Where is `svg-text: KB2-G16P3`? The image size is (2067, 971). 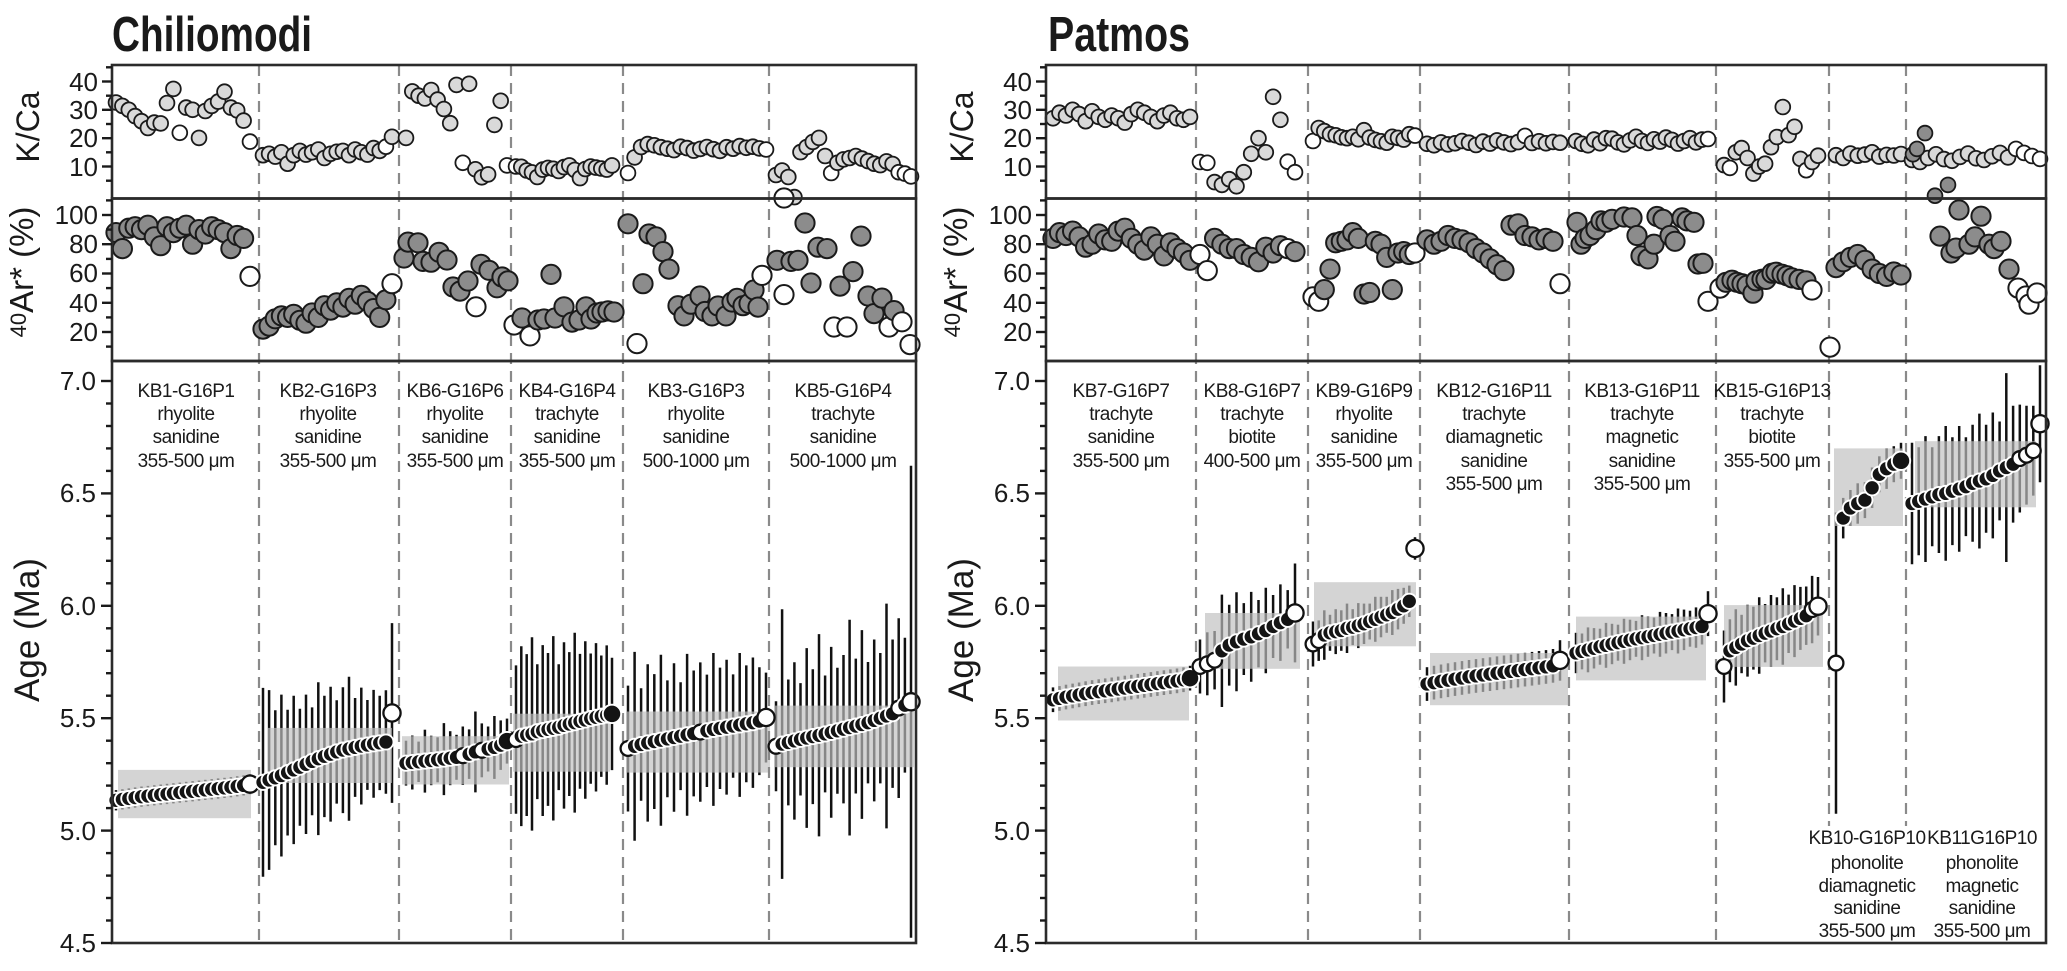 svg-text: KB2-G16P3 is located at coordinates (328, 391).